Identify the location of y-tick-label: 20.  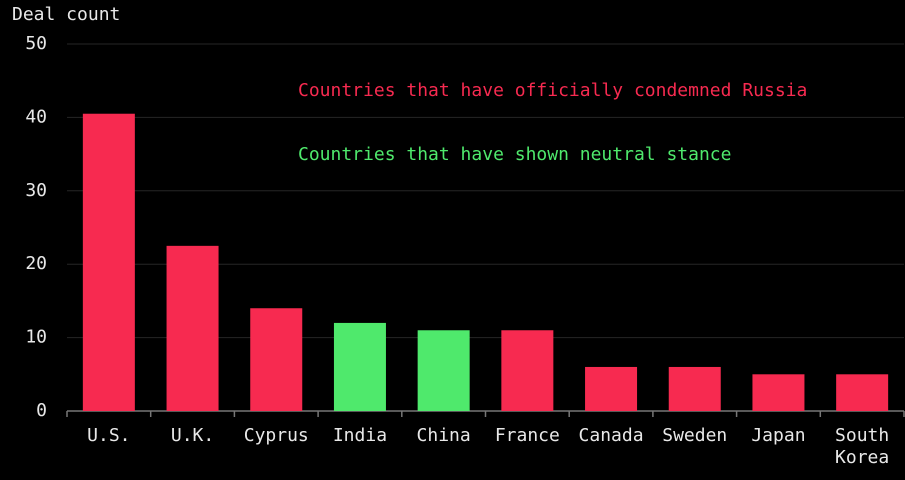
(36, 263).